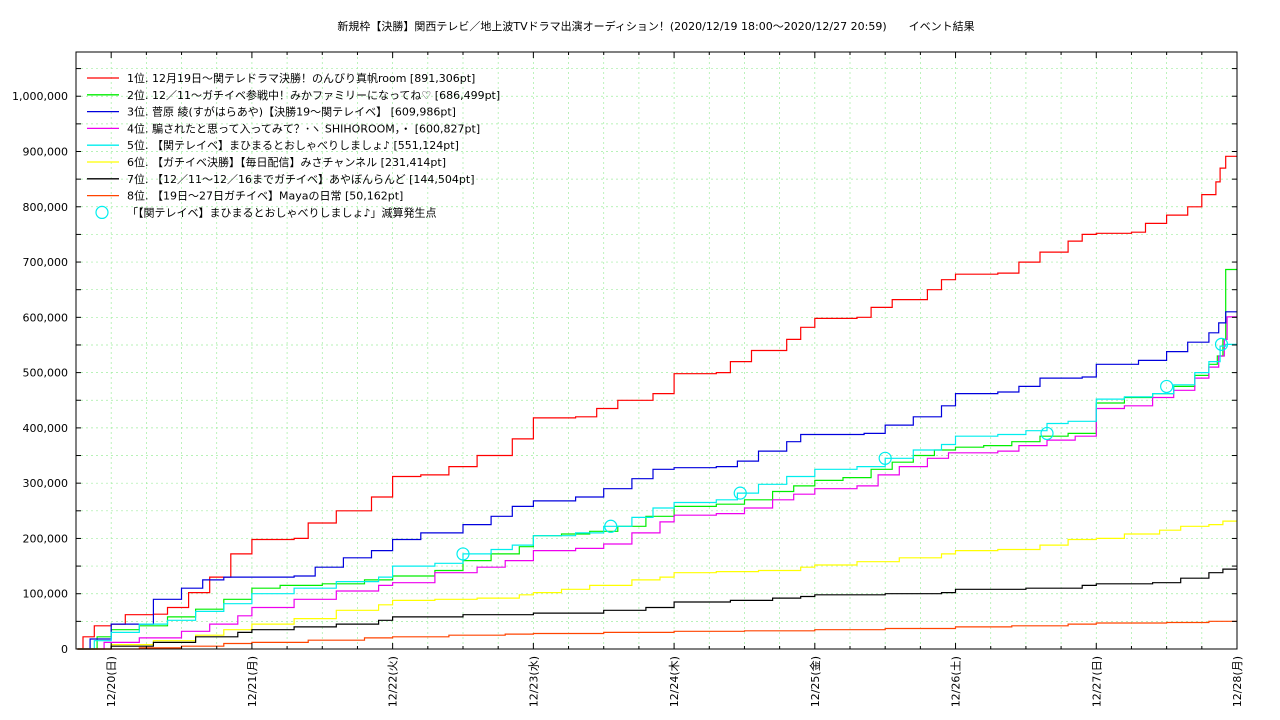 This screenshot has width=1280, height=720. I want to click on x-tick-label: 12/22(火), so click(393, 681).